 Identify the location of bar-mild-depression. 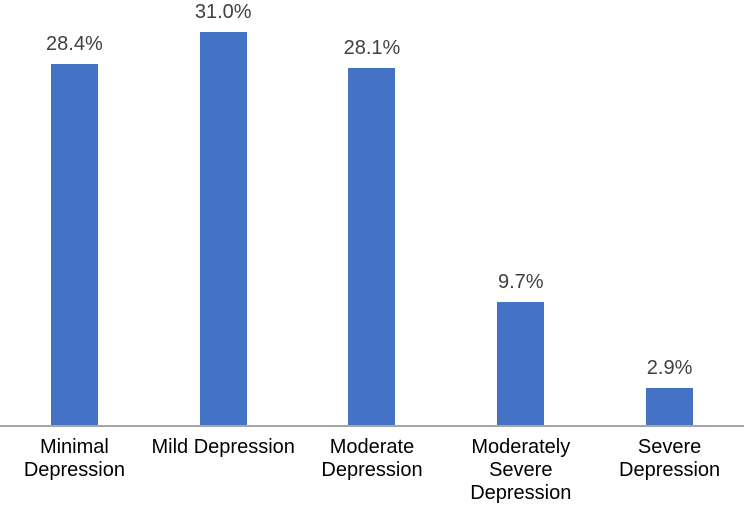
(223, 228).